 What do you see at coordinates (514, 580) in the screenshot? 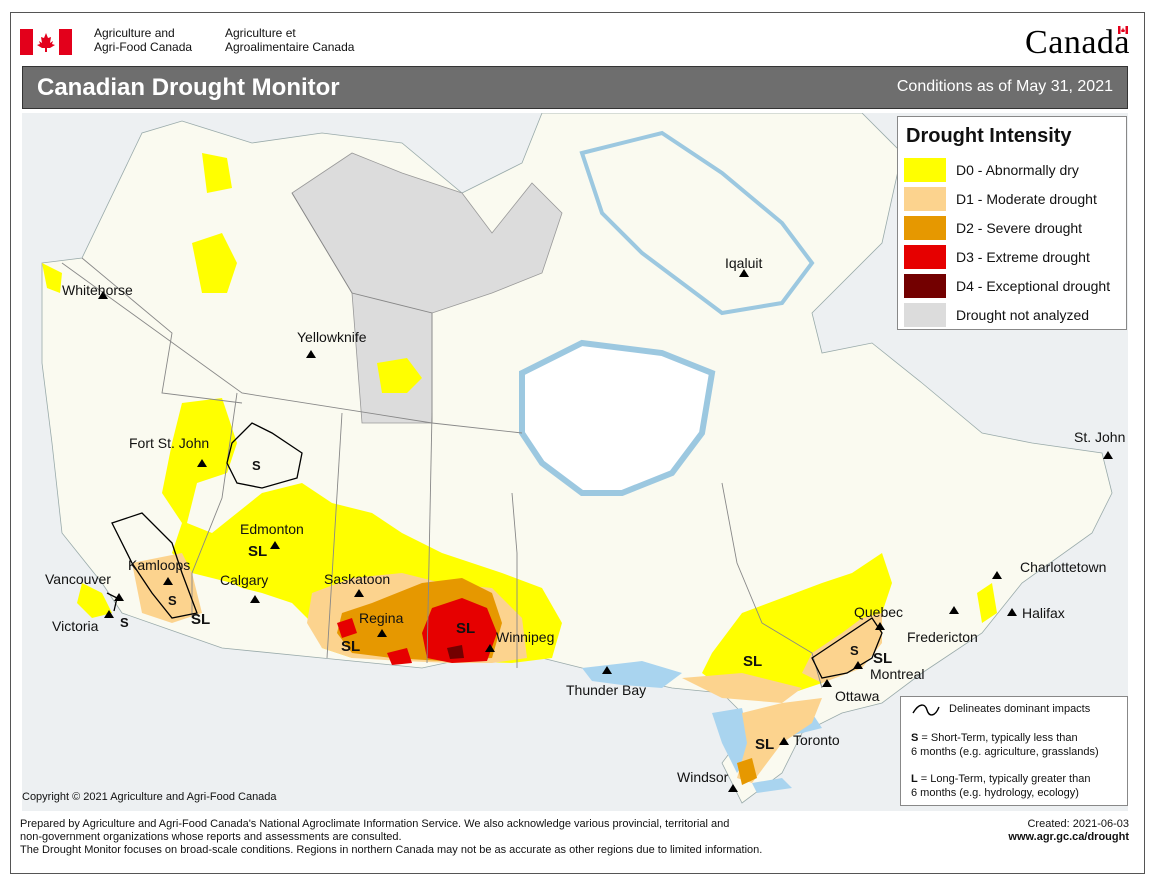
I see `border-mb-on` at bounding box center [514, 580].